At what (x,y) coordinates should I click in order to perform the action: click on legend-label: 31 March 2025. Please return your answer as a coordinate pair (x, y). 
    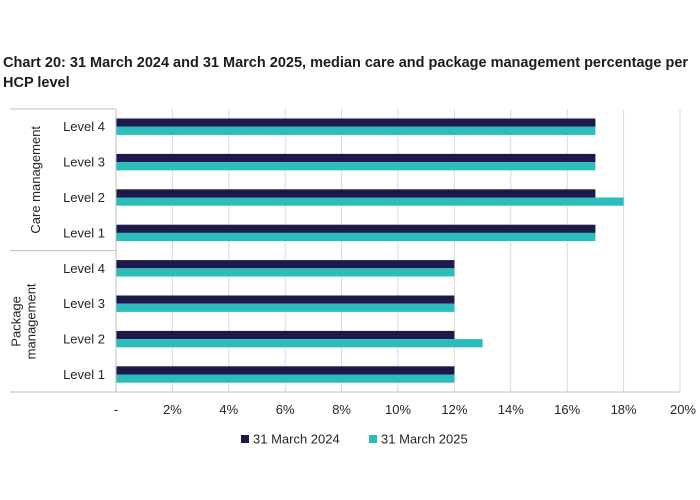
    Looking at the image, I should click on (424, 439).